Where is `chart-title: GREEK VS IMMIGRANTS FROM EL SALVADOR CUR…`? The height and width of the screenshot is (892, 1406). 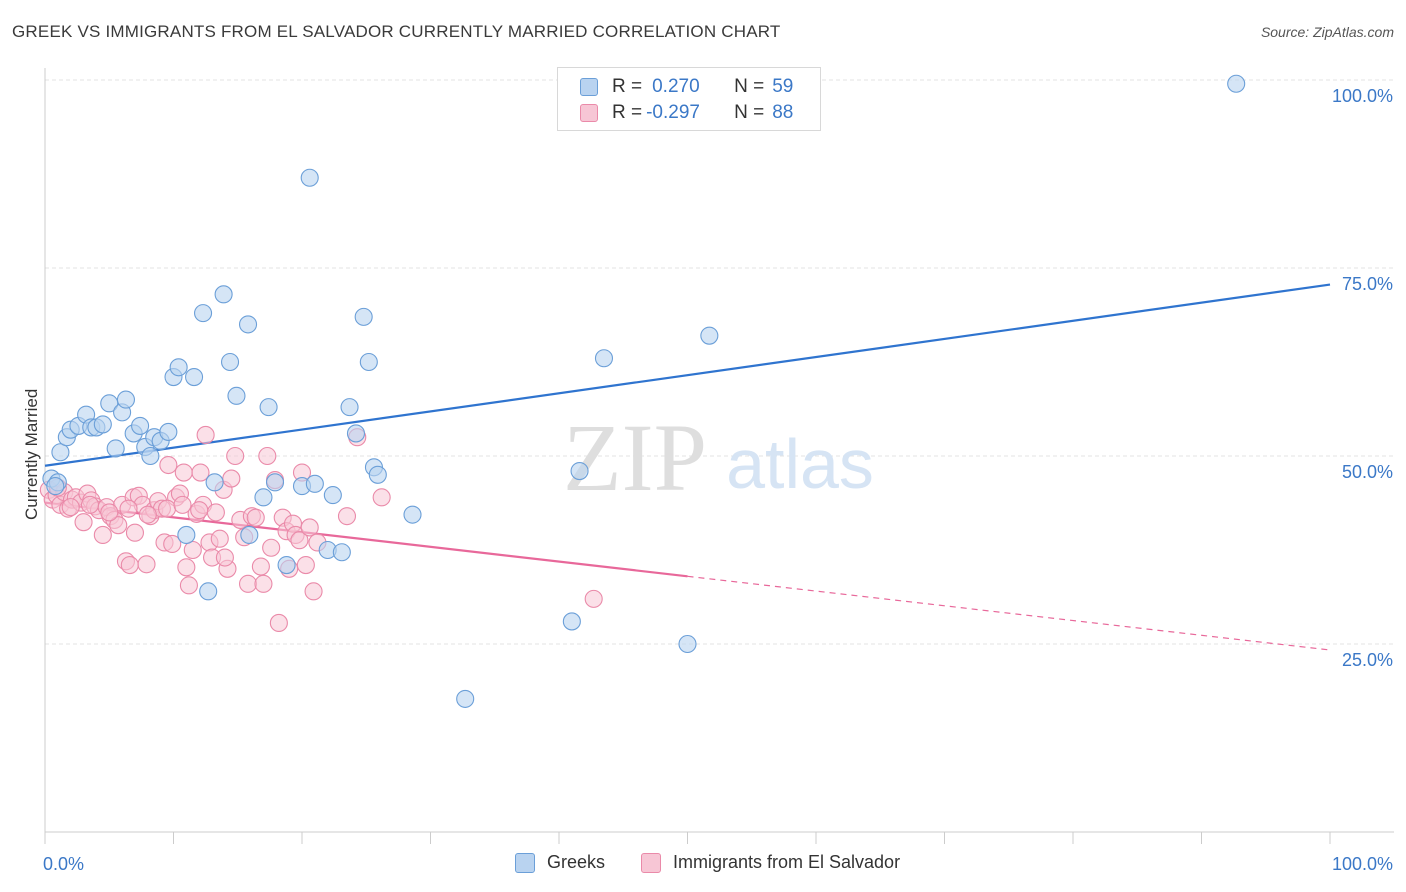
chart-title: GREEK VS IMMIGRANTS FROM EL SALVADOR CUR… is located at coordinates (396, 31).